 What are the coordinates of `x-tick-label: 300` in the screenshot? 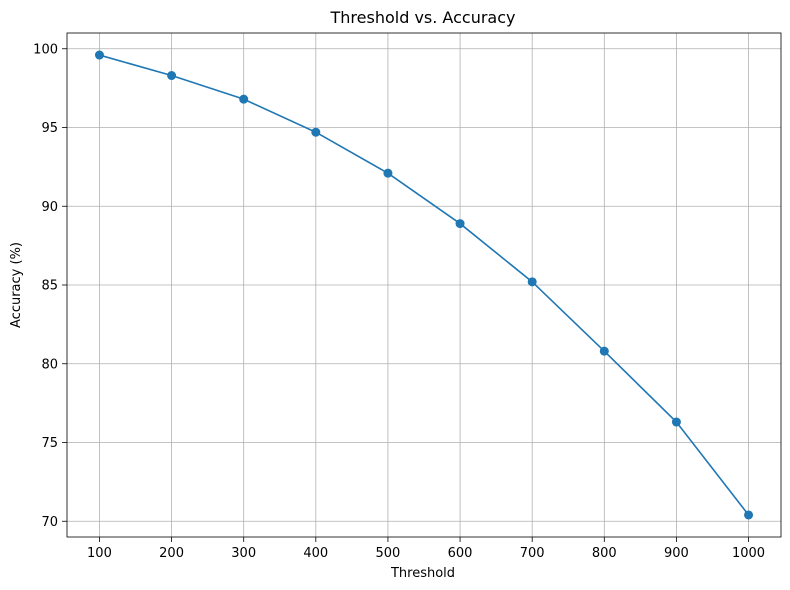 It's located at (243, 553).